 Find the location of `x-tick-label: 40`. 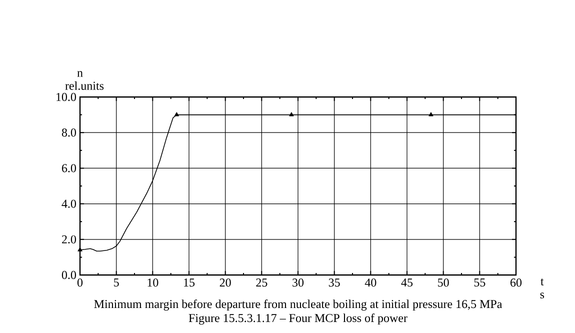

x-tick-label: 40 is located at coordinates (370, 282).